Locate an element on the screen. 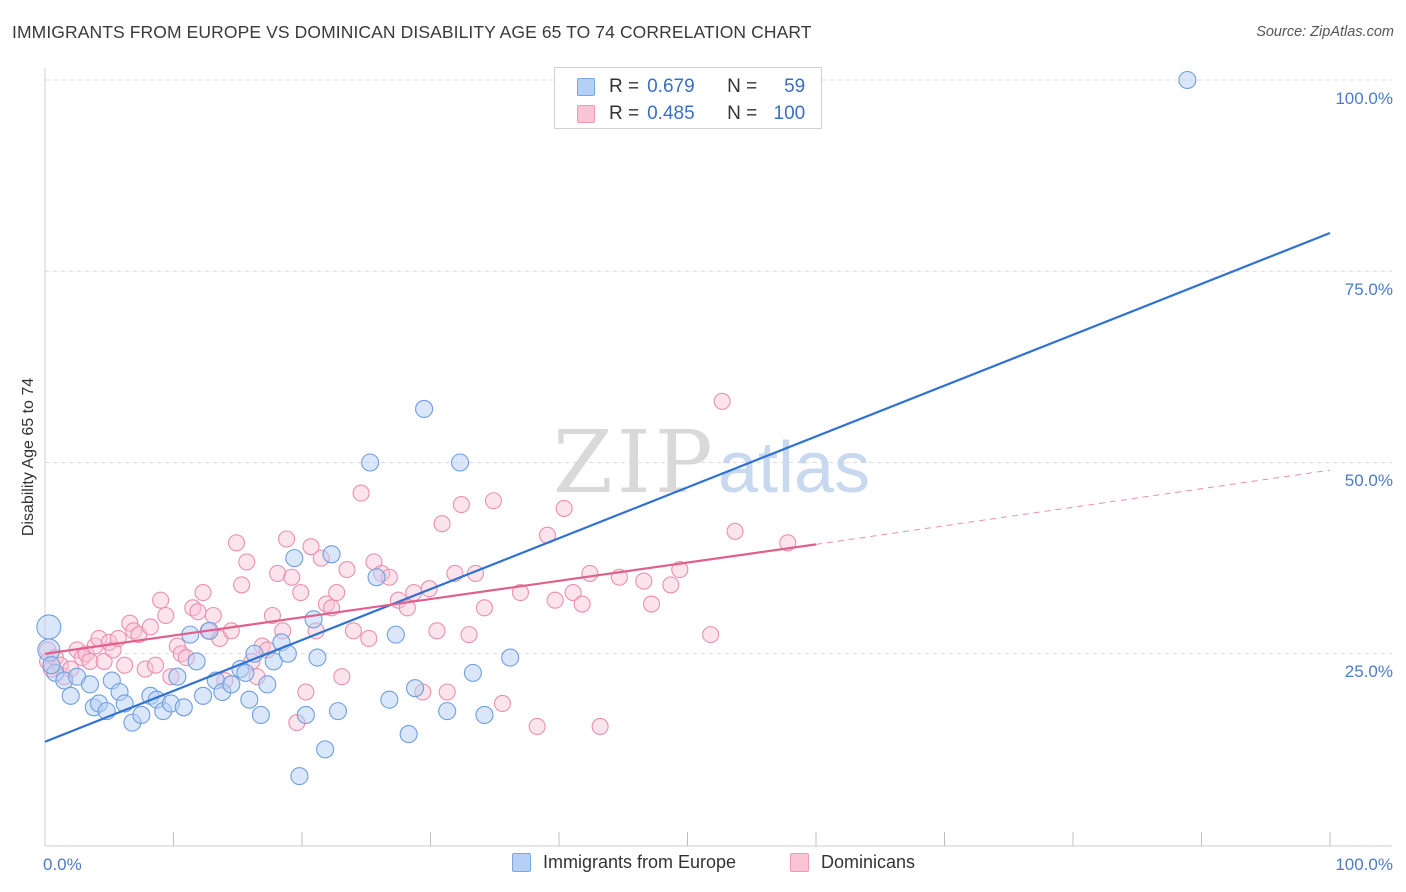 Image resolution: width=1406 pixels, height=892 pixels. correlation-legend: R = 0.679 N = 59 R = 0.485 N = 100 is located at coordinates (688, 98).